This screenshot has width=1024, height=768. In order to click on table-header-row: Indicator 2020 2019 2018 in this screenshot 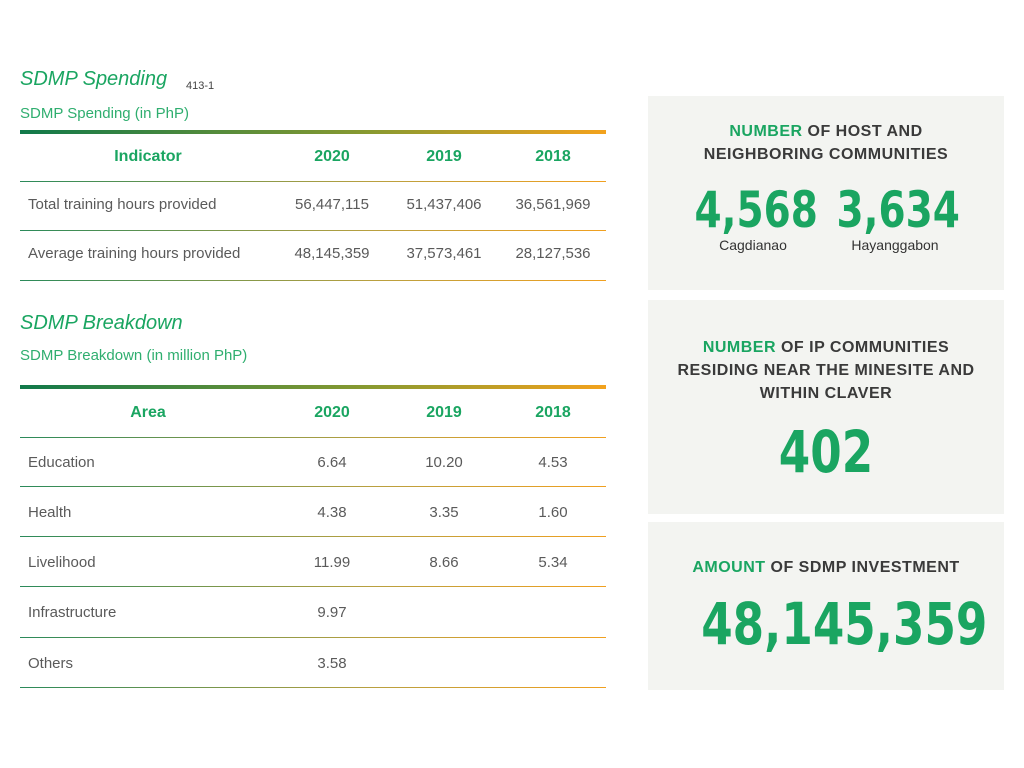, I will do `click(313, 157)`.